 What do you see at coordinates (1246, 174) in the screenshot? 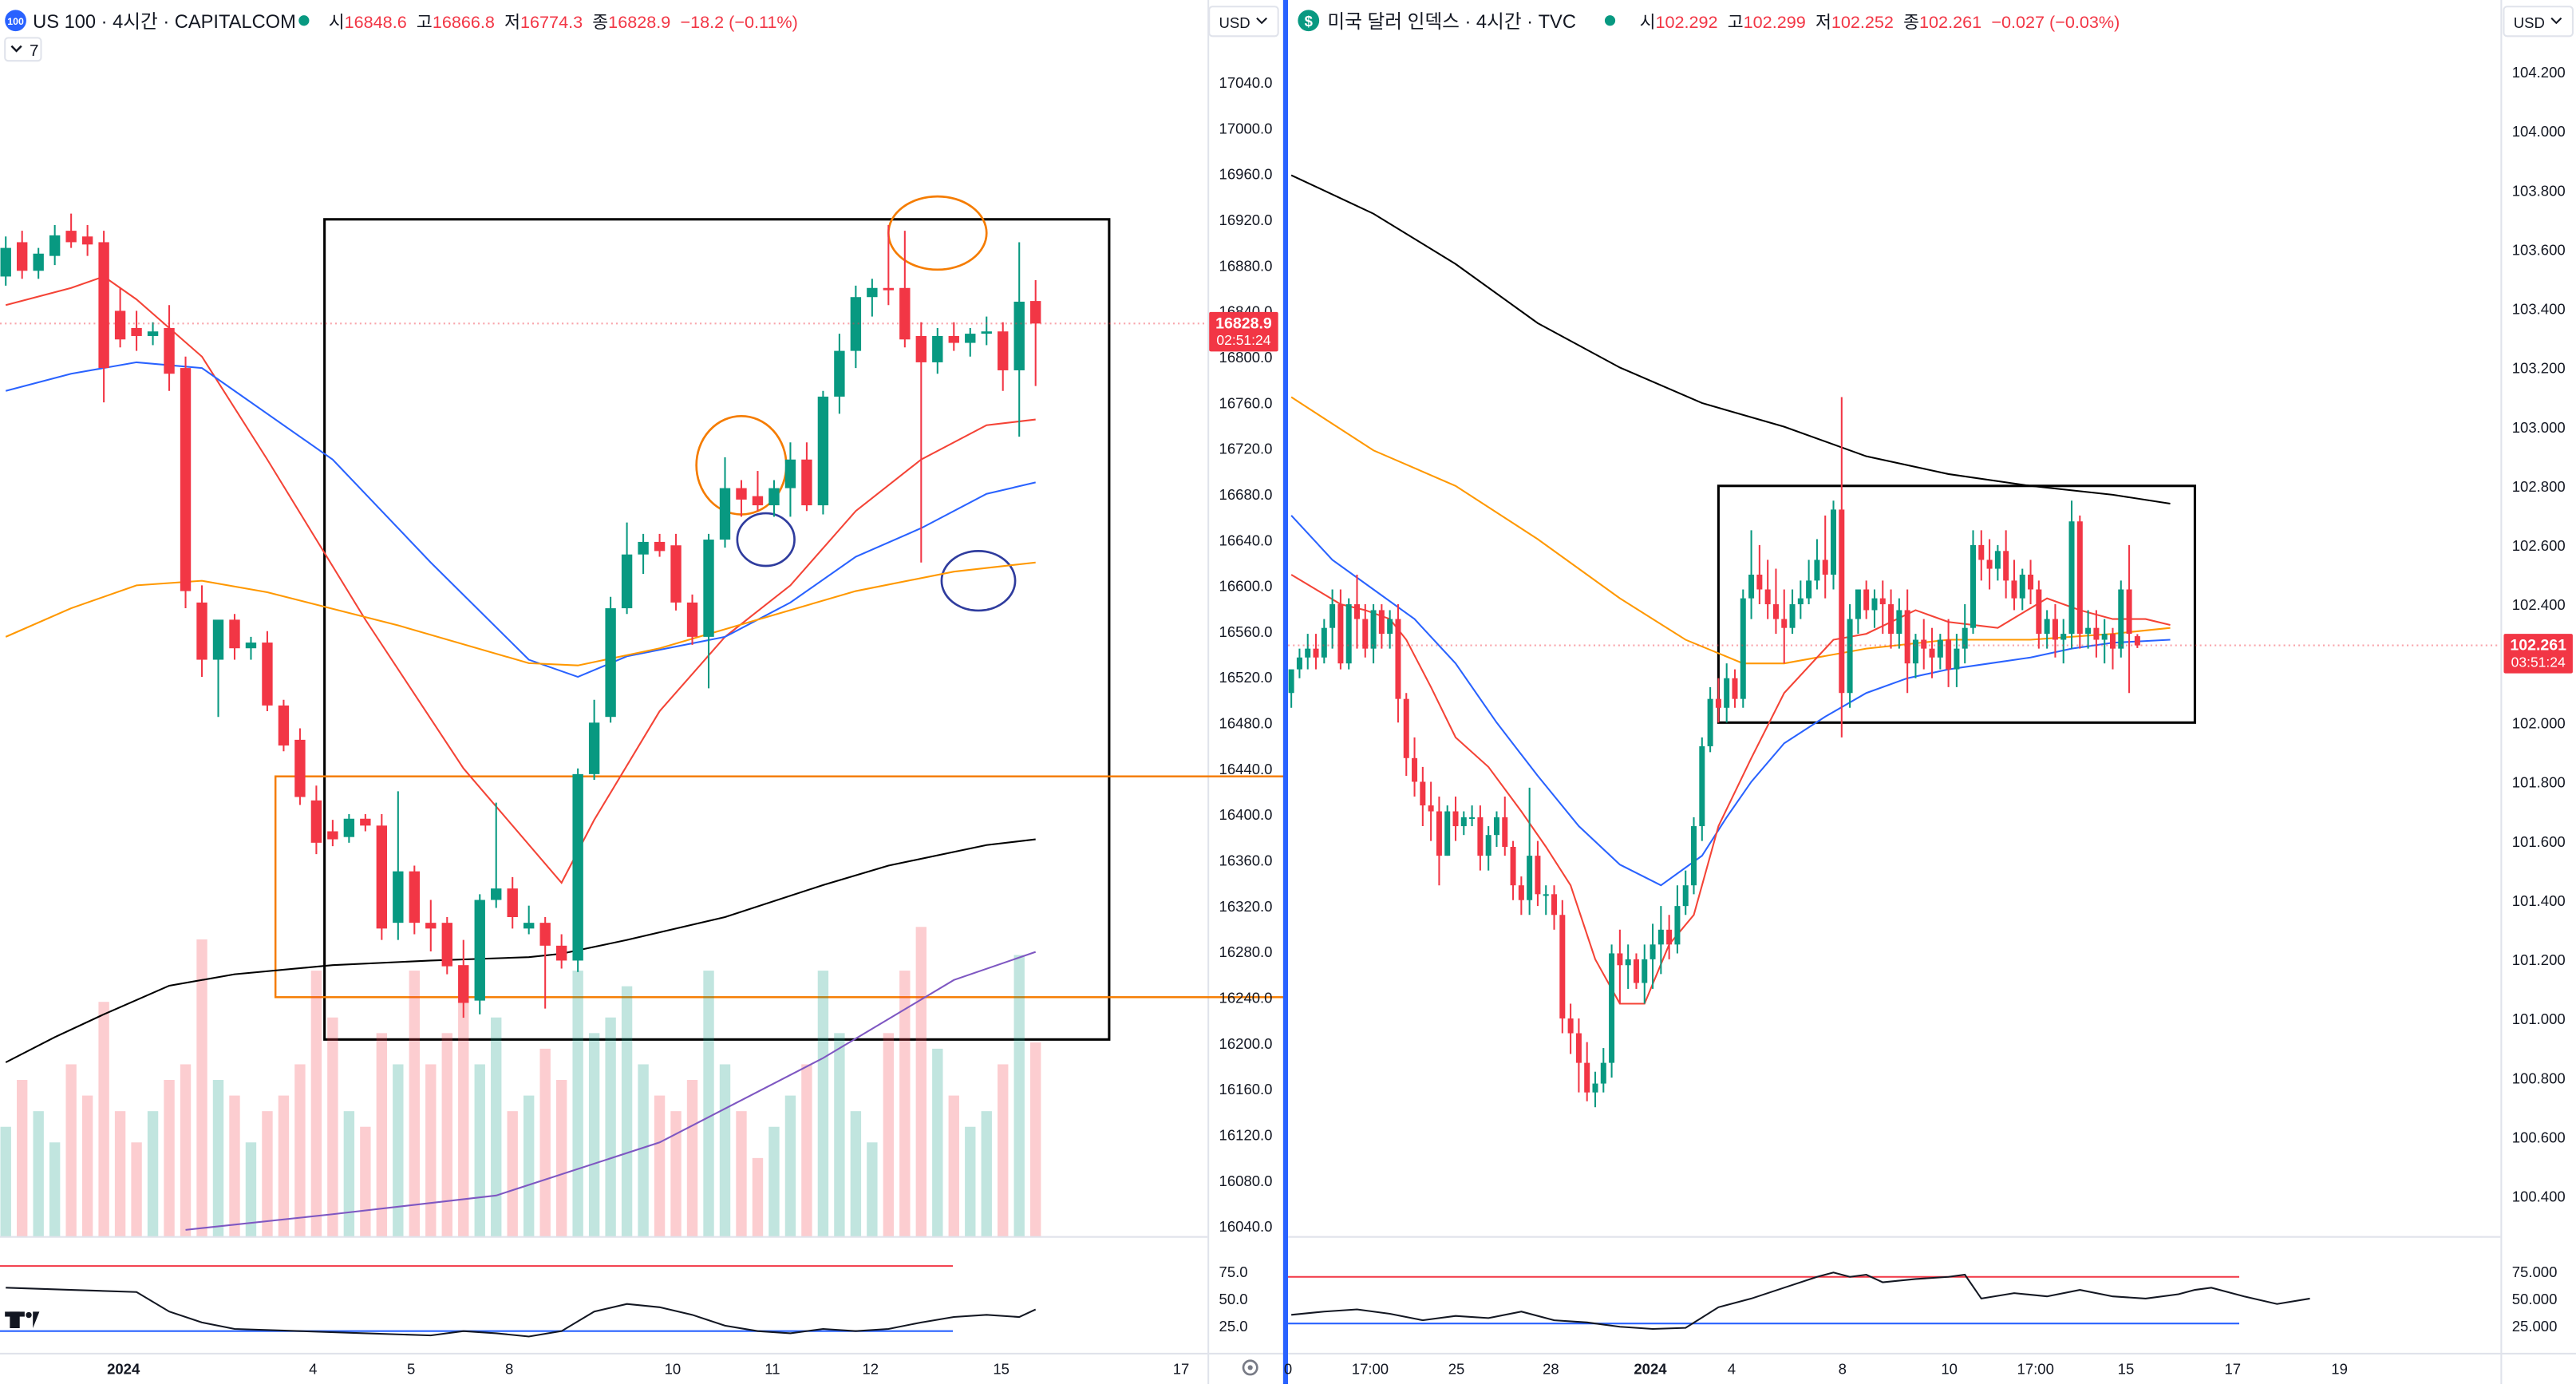
I see `price-tick-label: 16960.0` at bounding box center [1246, 174].